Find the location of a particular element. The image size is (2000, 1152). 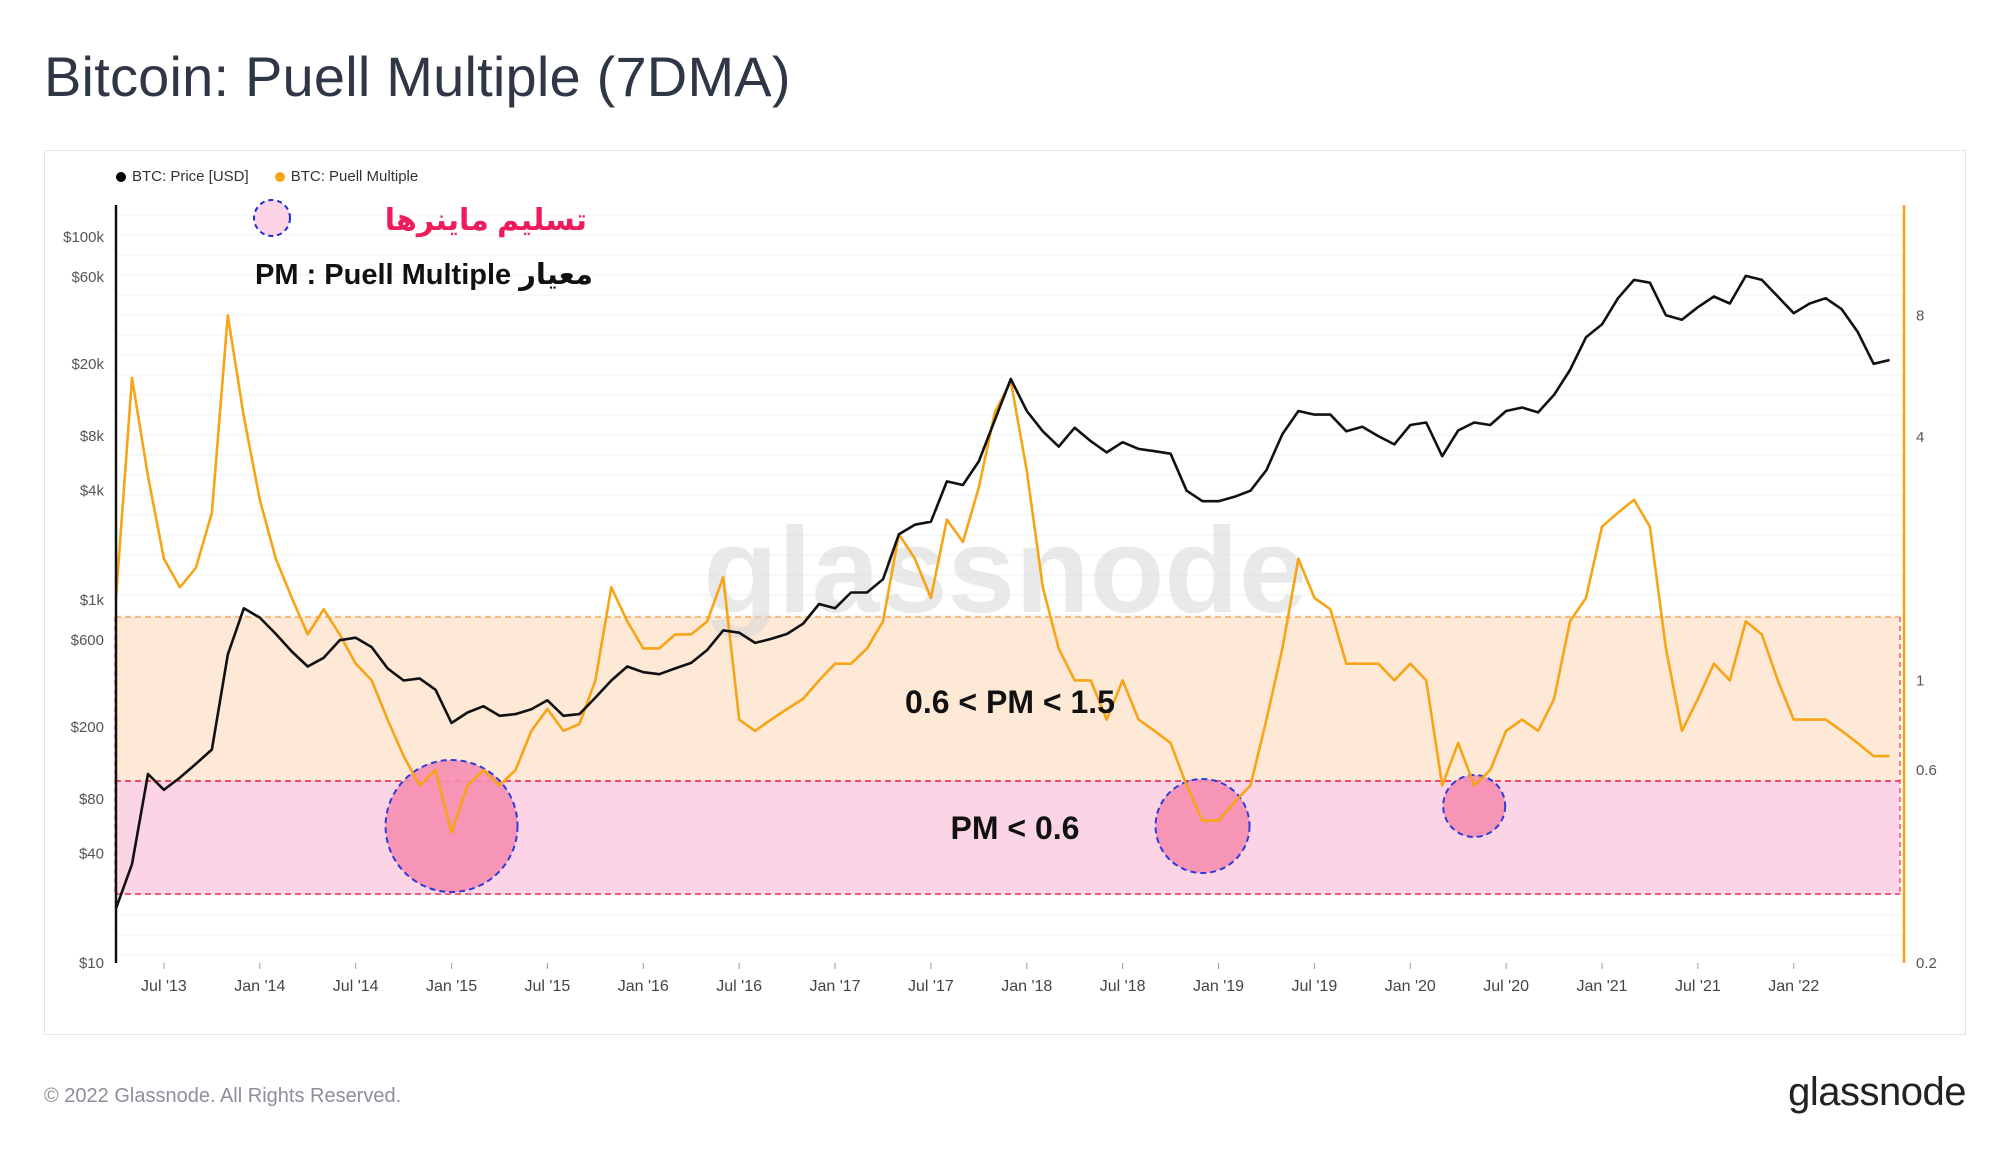

x-tick-label: Jul '21 is located at coordinates (1698, 986).